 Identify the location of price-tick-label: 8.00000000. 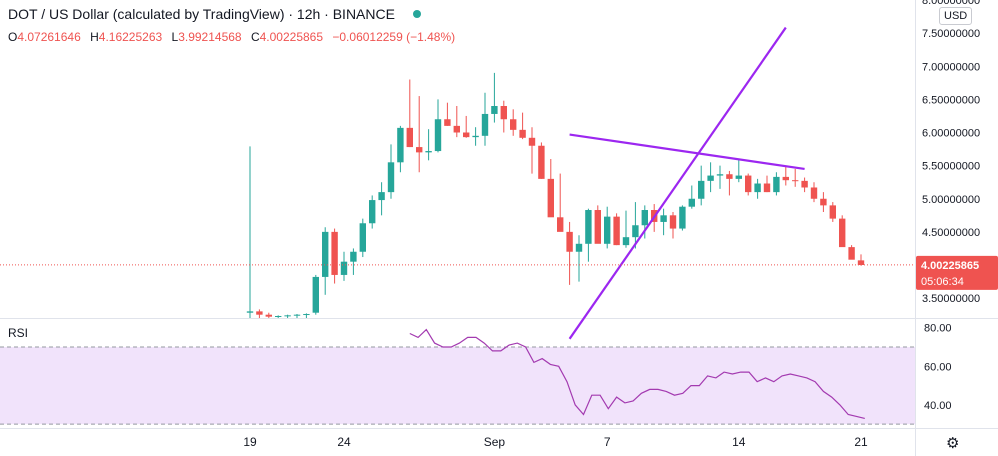
(951, 3).